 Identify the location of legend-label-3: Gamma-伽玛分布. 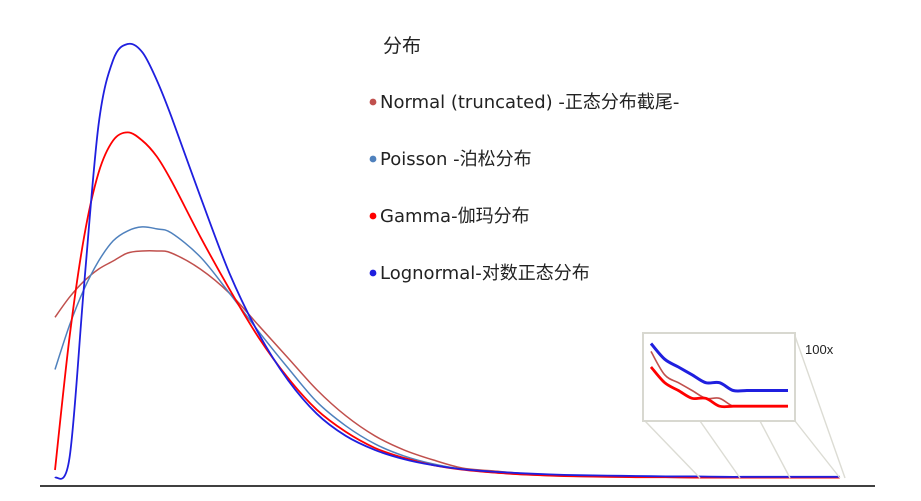
(455, 216).